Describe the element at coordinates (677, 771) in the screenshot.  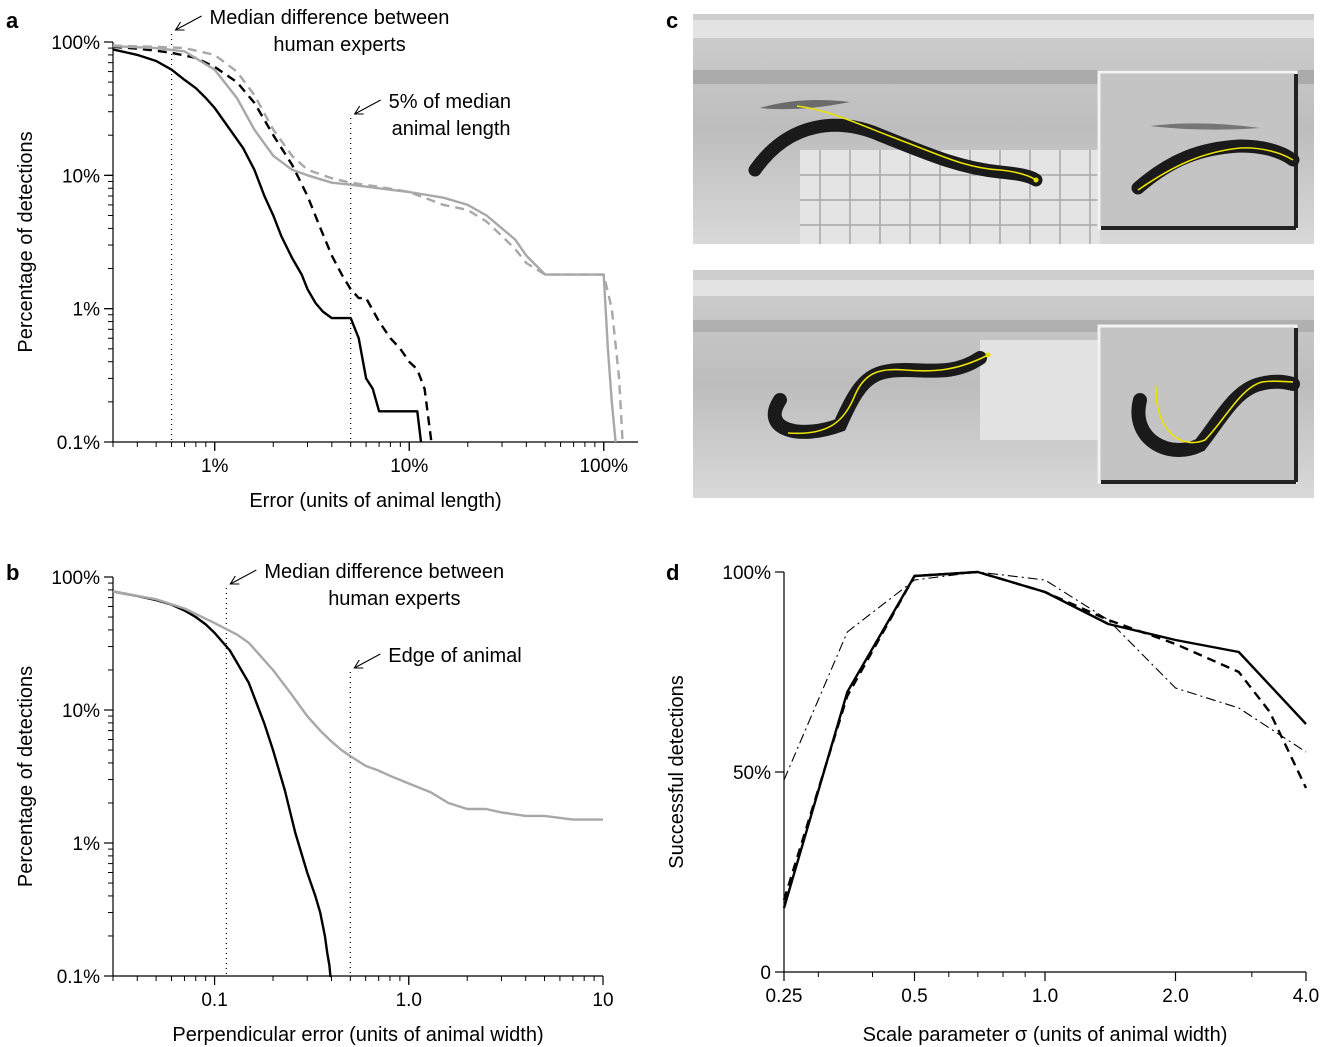
I see `y-axis-label: Successful detections` at that location.